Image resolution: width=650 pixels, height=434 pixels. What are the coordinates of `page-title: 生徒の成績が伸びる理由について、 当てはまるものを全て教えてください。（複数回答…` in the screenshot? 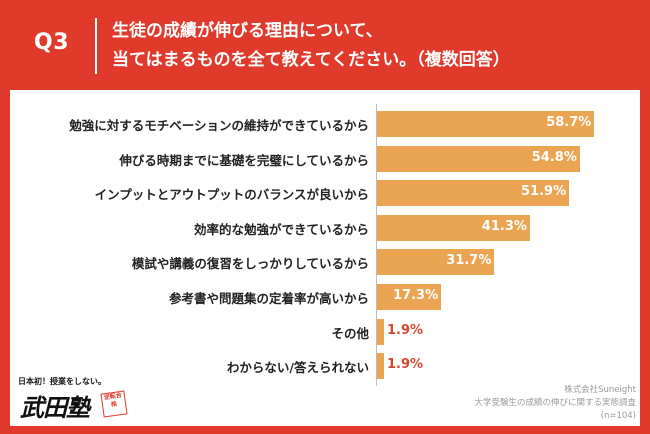 It's located at (372, 46).